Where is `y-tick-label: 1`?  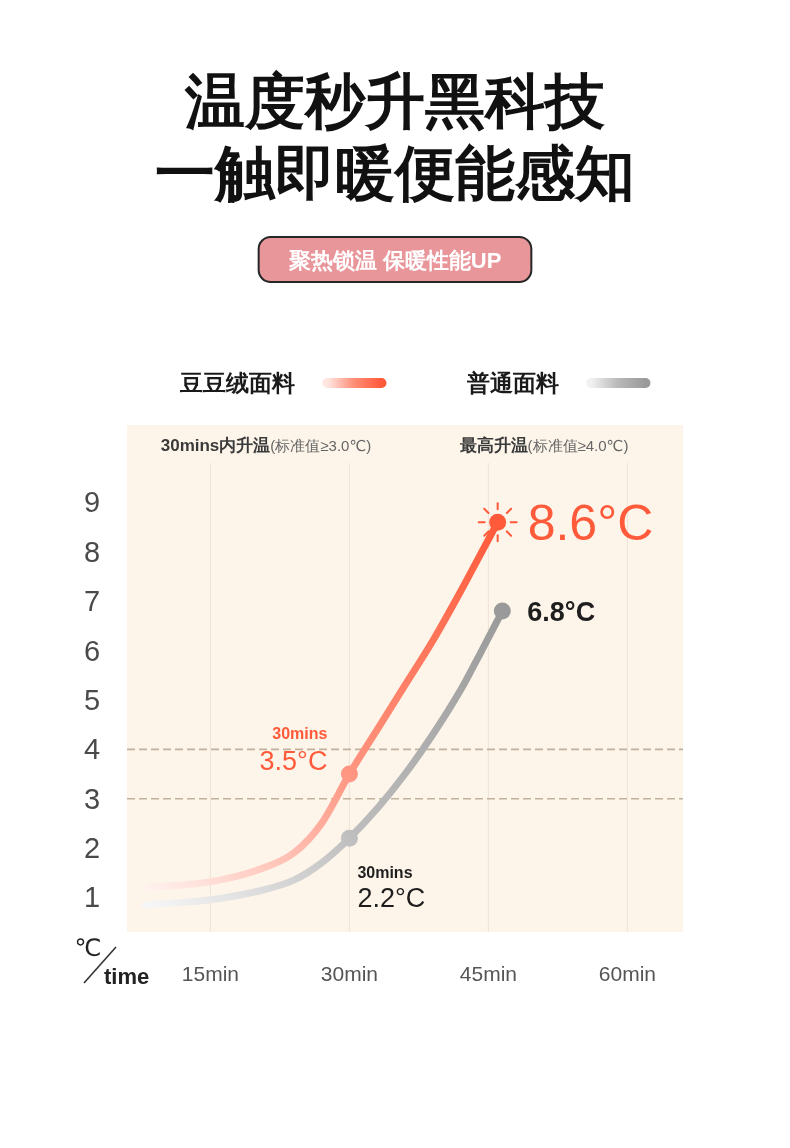
y-tick-label: 1 is located at coordinates (92, 897).